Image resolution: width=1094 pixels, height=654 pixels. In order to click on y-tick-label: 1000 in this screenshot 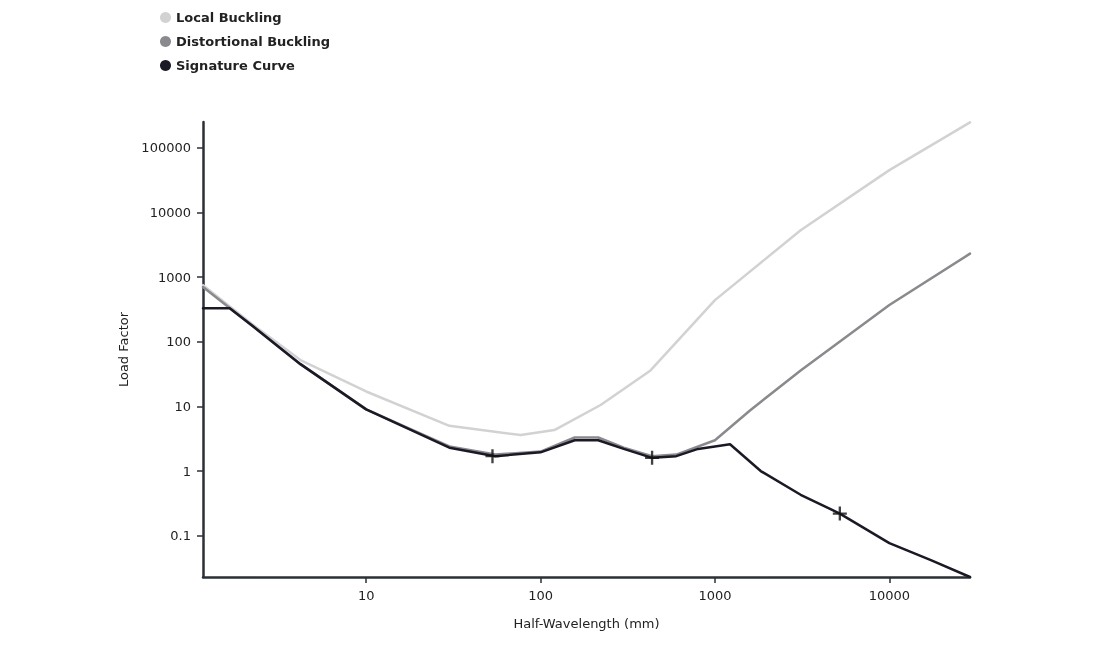, I will do `click(174, 277)`.